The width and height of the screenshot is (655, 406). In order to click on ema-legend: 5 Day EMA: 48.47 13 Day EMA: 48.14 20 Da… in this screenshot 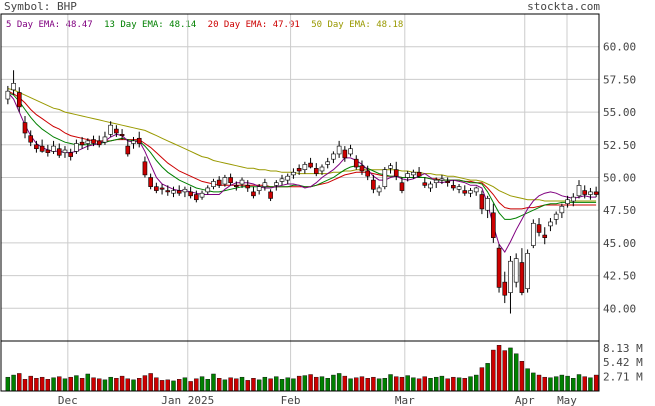, I will do `click(207, 25)`.